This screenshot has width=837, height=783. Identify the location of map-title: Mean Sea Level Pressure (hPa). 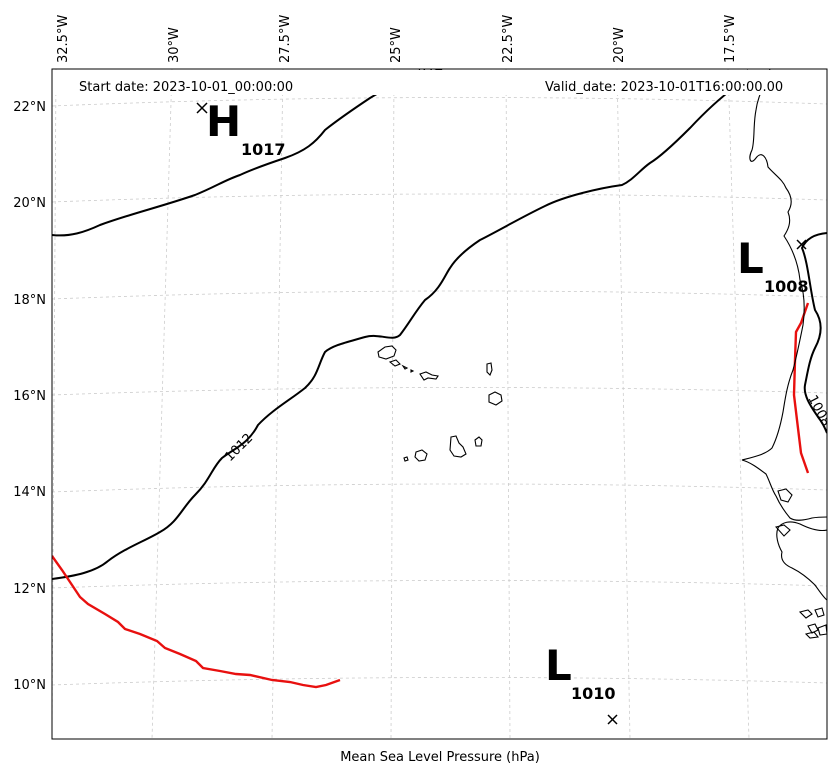
(440, 757).